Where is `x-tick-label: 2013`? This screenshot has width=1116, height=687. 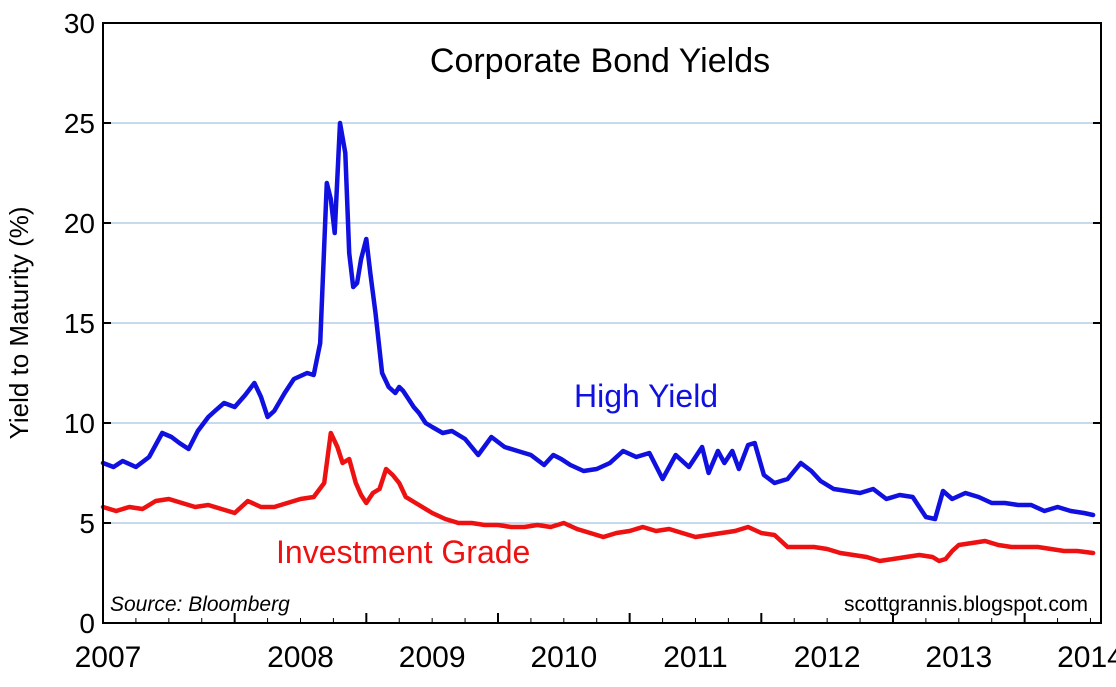 x-tick-label: 2013 is located at coordinates (958, 657).